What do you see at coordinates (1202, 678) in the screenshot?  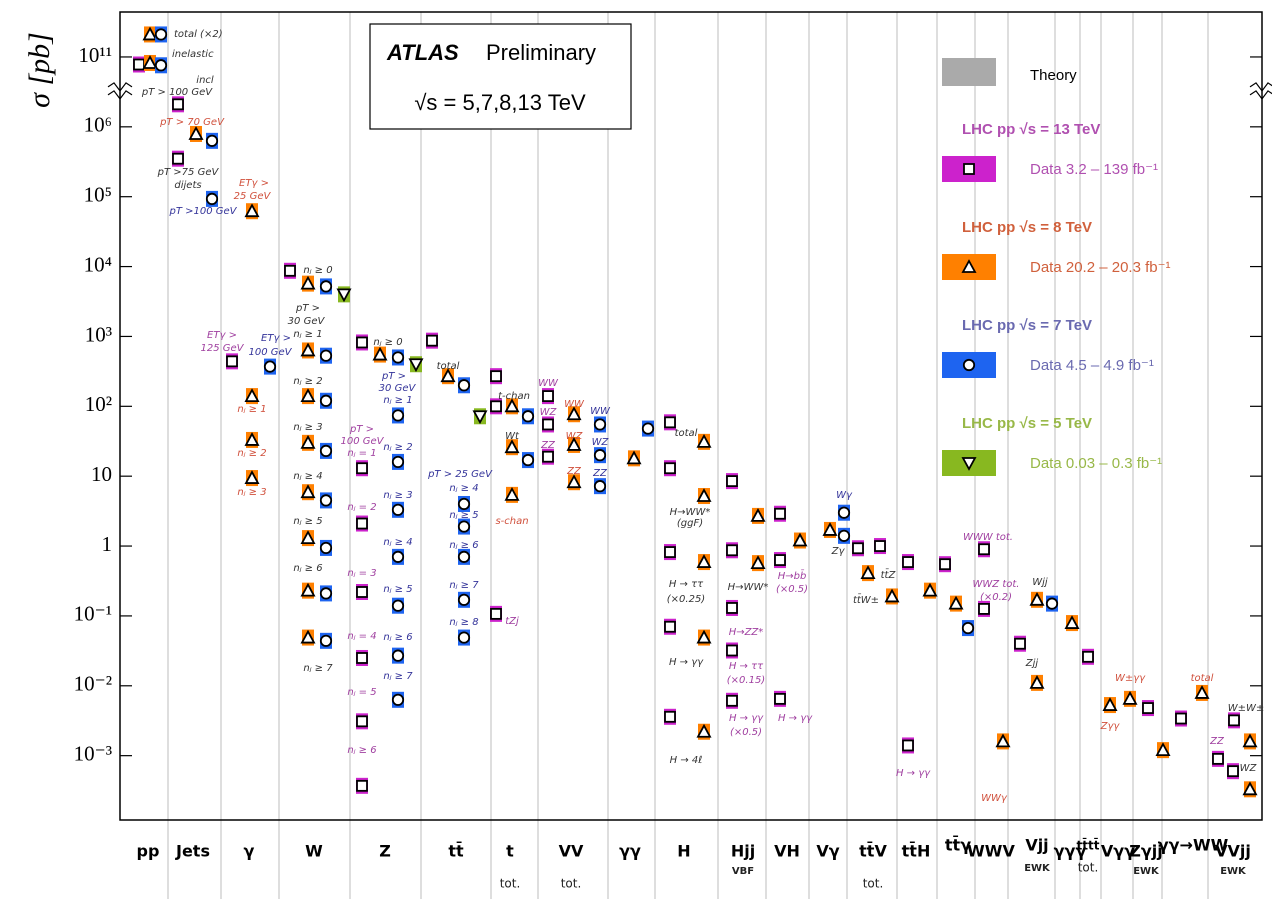 I see `annotation: total` at bounding box center [1202, 678].